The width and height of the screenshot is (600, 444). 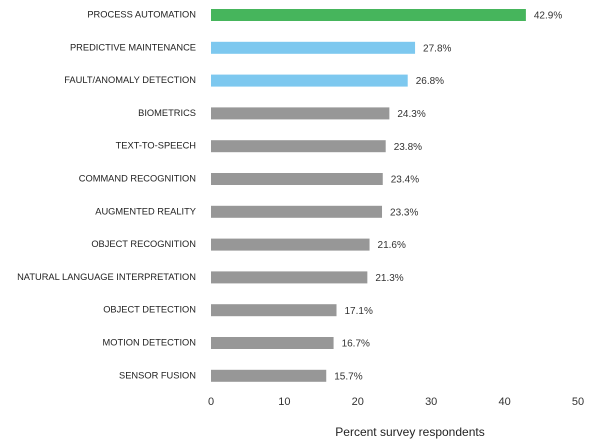 What do you see at coordinates (133, 47) in the screenshot?
I see `category-label: PREDICTIVE MAINTENANCE` at bounding box center [133, 47].